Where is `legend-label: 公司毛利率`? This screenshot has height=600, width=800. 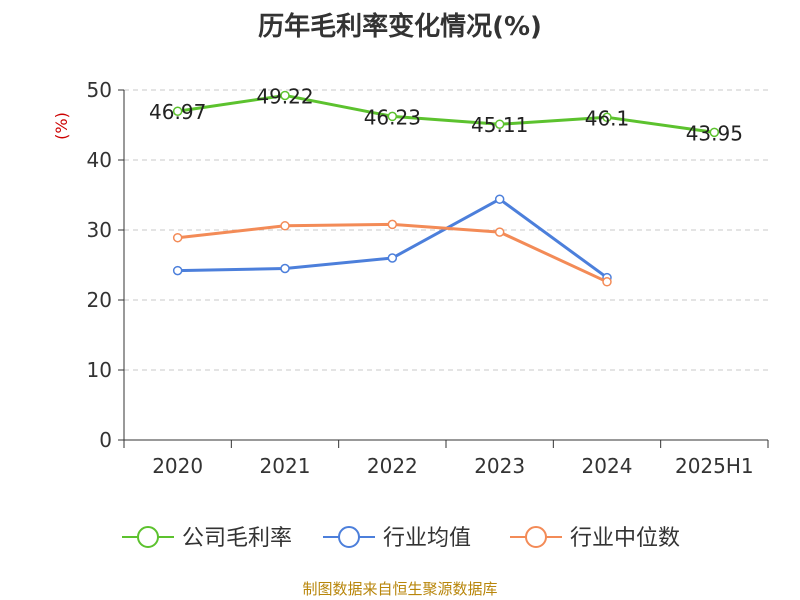 legend-label: 公司毛利率 is located at coordinates (237, 538).